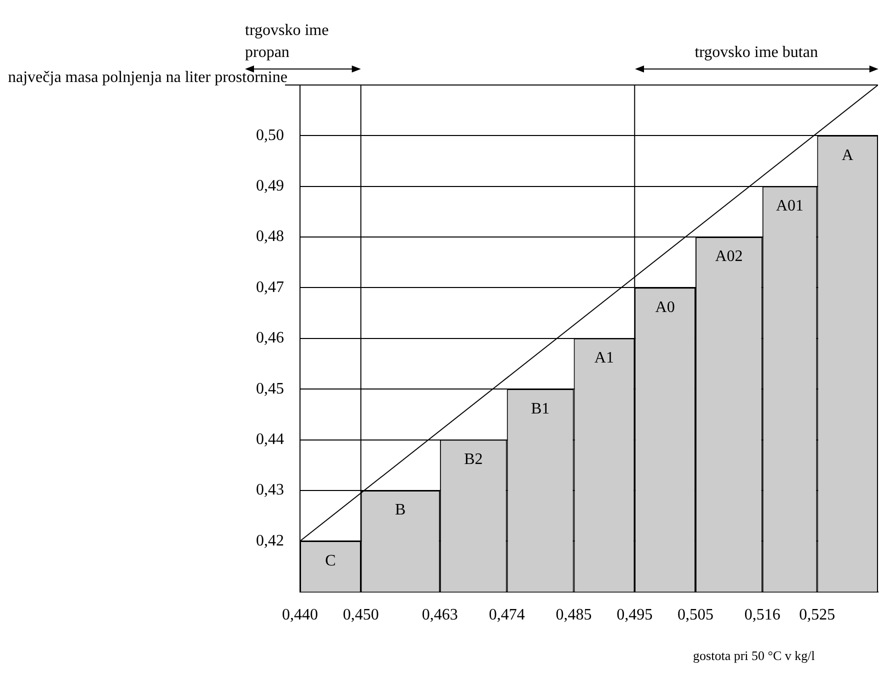  I want to click on annotation: A1, so click(604, 358).